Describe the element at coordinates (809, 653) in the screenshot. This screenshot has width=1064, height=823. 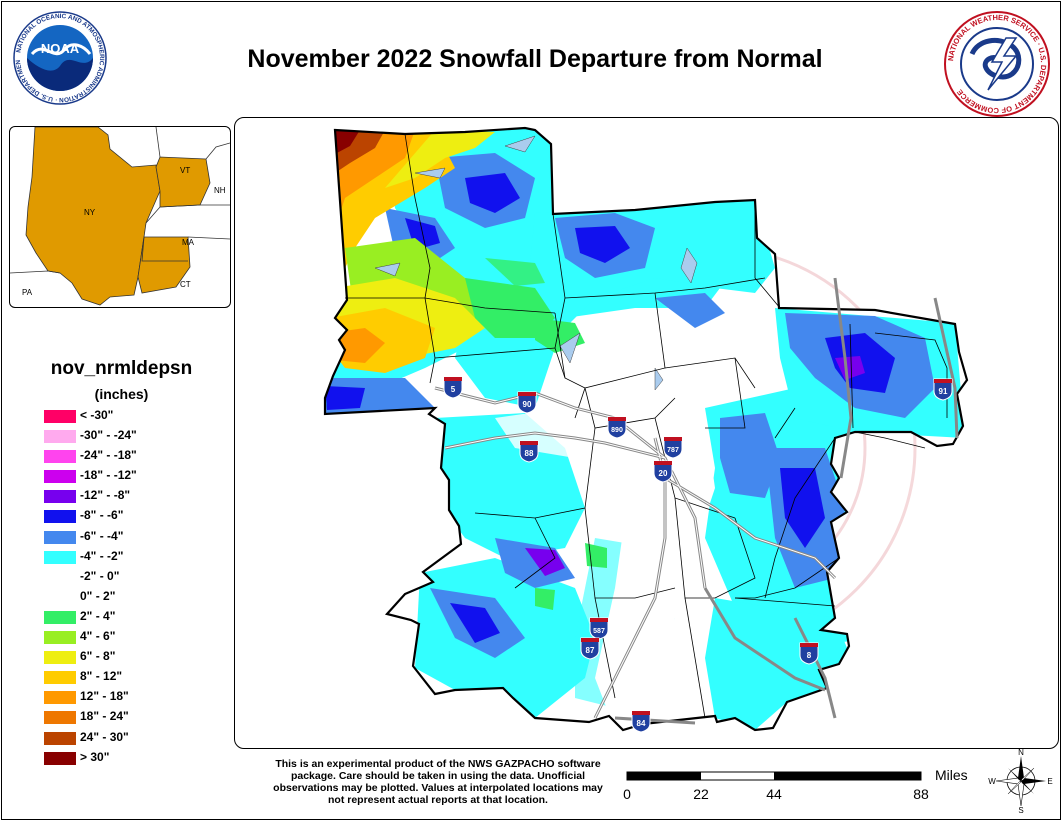
I see `interstate-shield: 8` at that location.